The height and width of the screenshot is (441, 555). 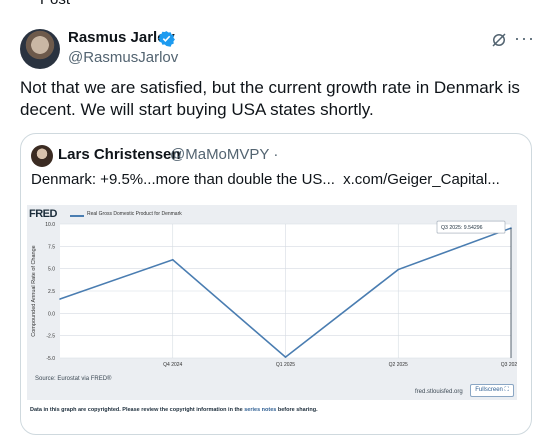 What do you see at coordinates (34, 290) in the screenshot?
I see `y-axis-label: Compounded Annual Rate of Change` at bounding box center [34, 290].